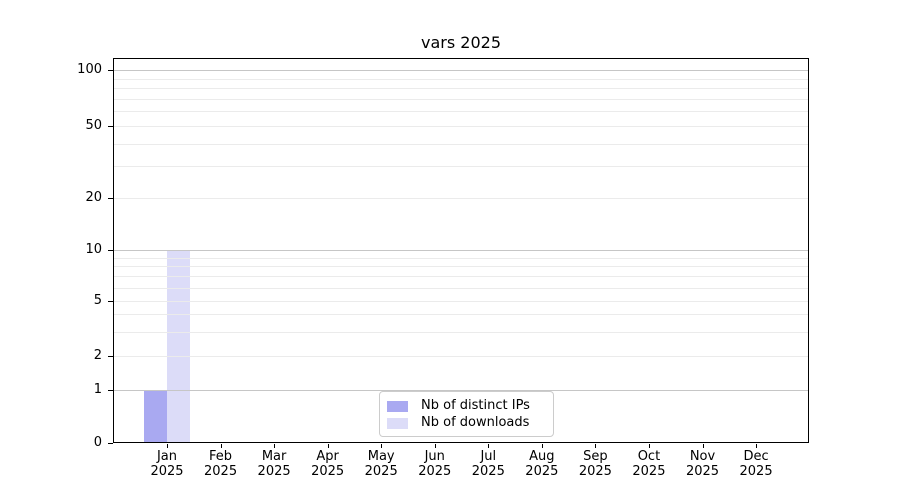 This screenshot has width=900, height=500. I want to click on legend-item: Nb of downloads, so click(466, 423).